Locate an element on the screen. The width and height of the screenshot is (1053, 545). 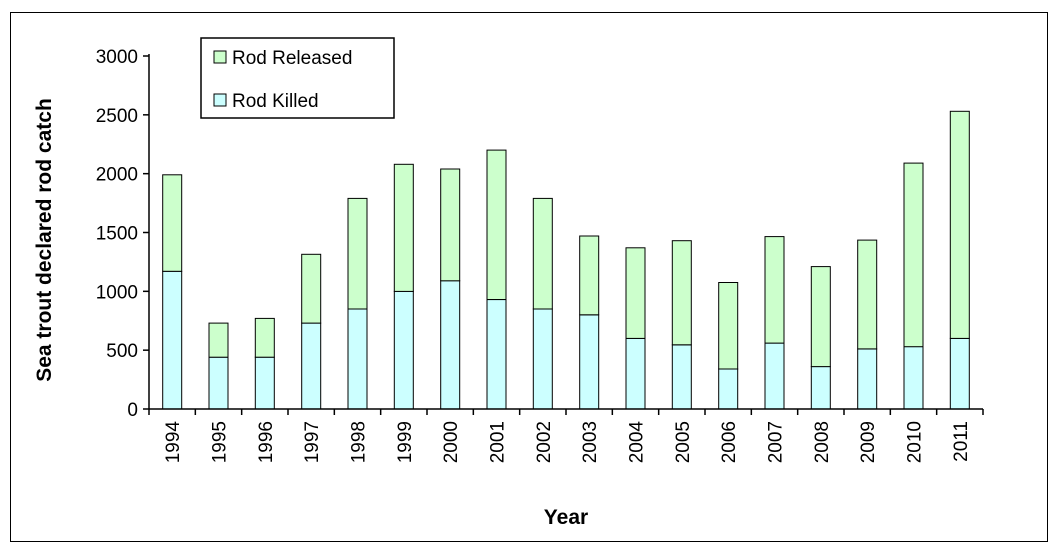
y-axis-title: Sea trout declared rod catch is located at coordinates (44, 240).